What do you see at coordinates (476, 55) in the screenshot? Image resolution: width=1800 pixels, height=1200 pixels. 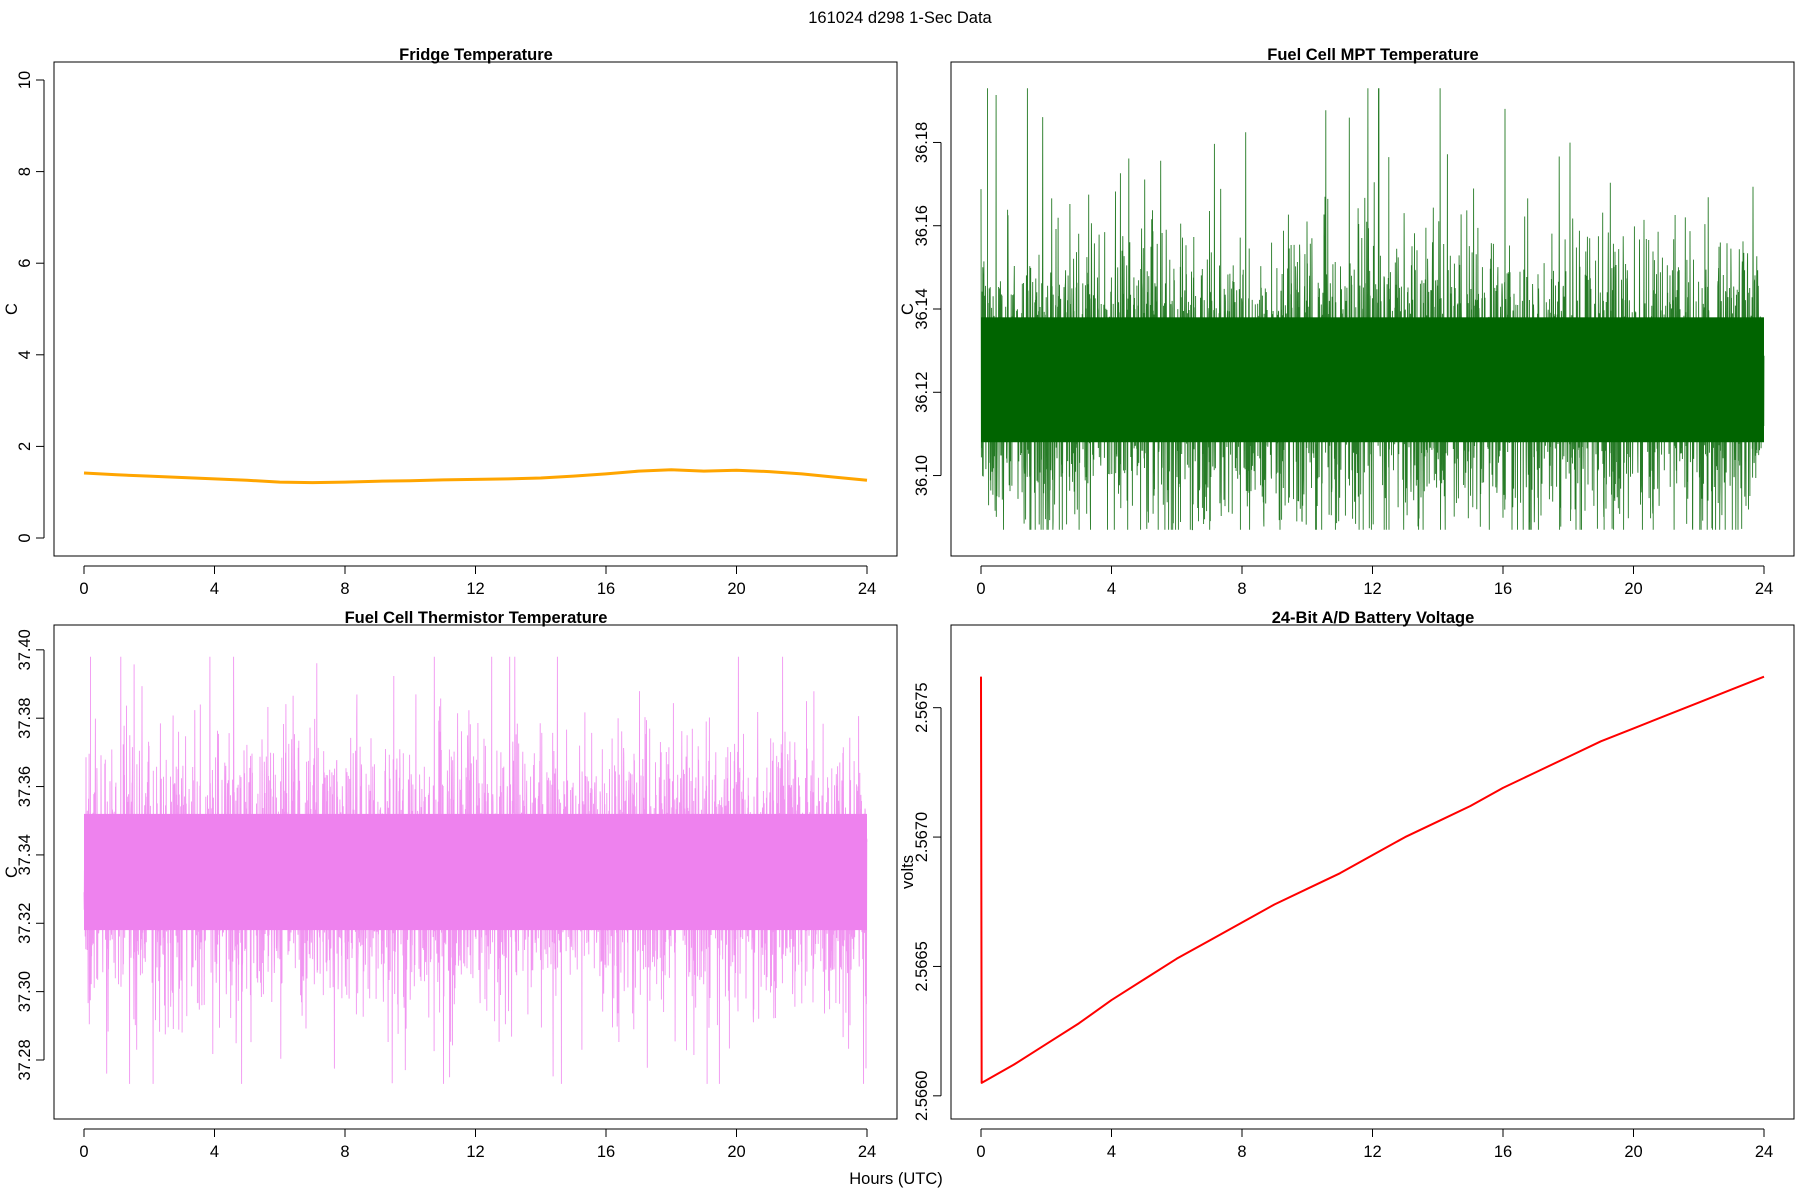 I see `panel-1-title: Fridge Temperature` at bounding box center [476, 55].